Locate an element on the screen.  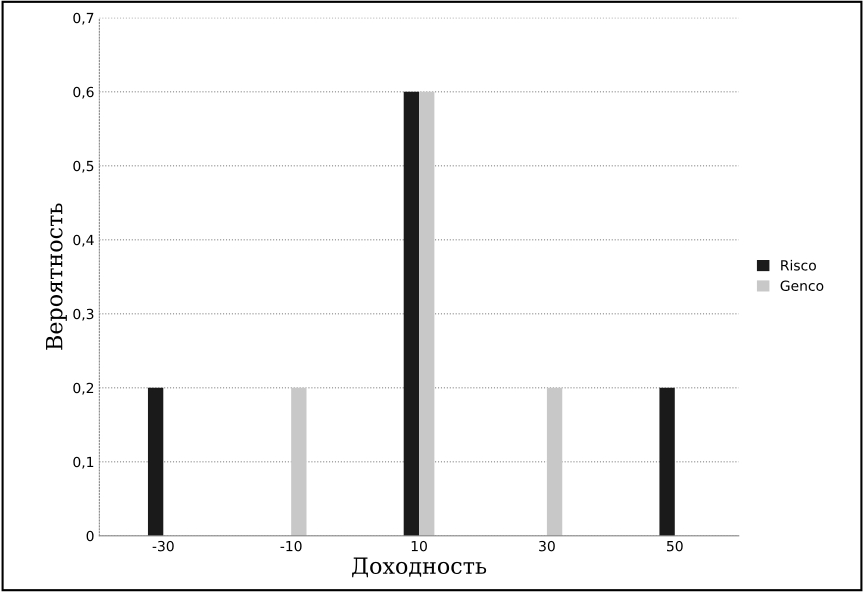
x-tick-label: 30 is located at coordinates (547, 546).